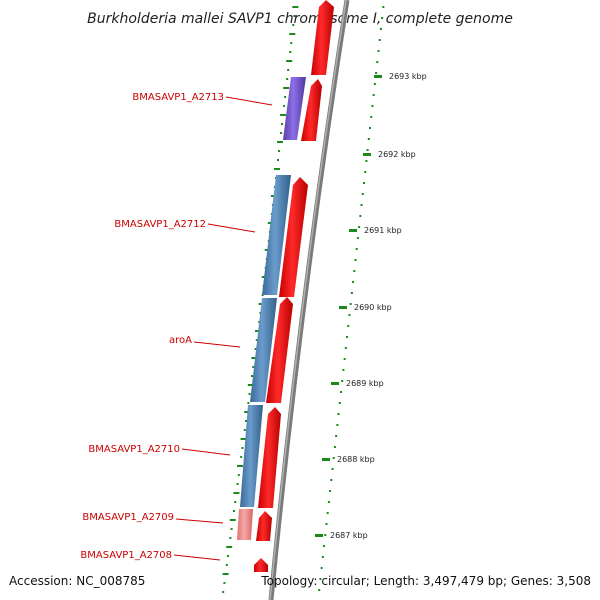  Describe the element at coordinates (180, 340) in the screenshot. I see `gene-label: aroA` at that location.